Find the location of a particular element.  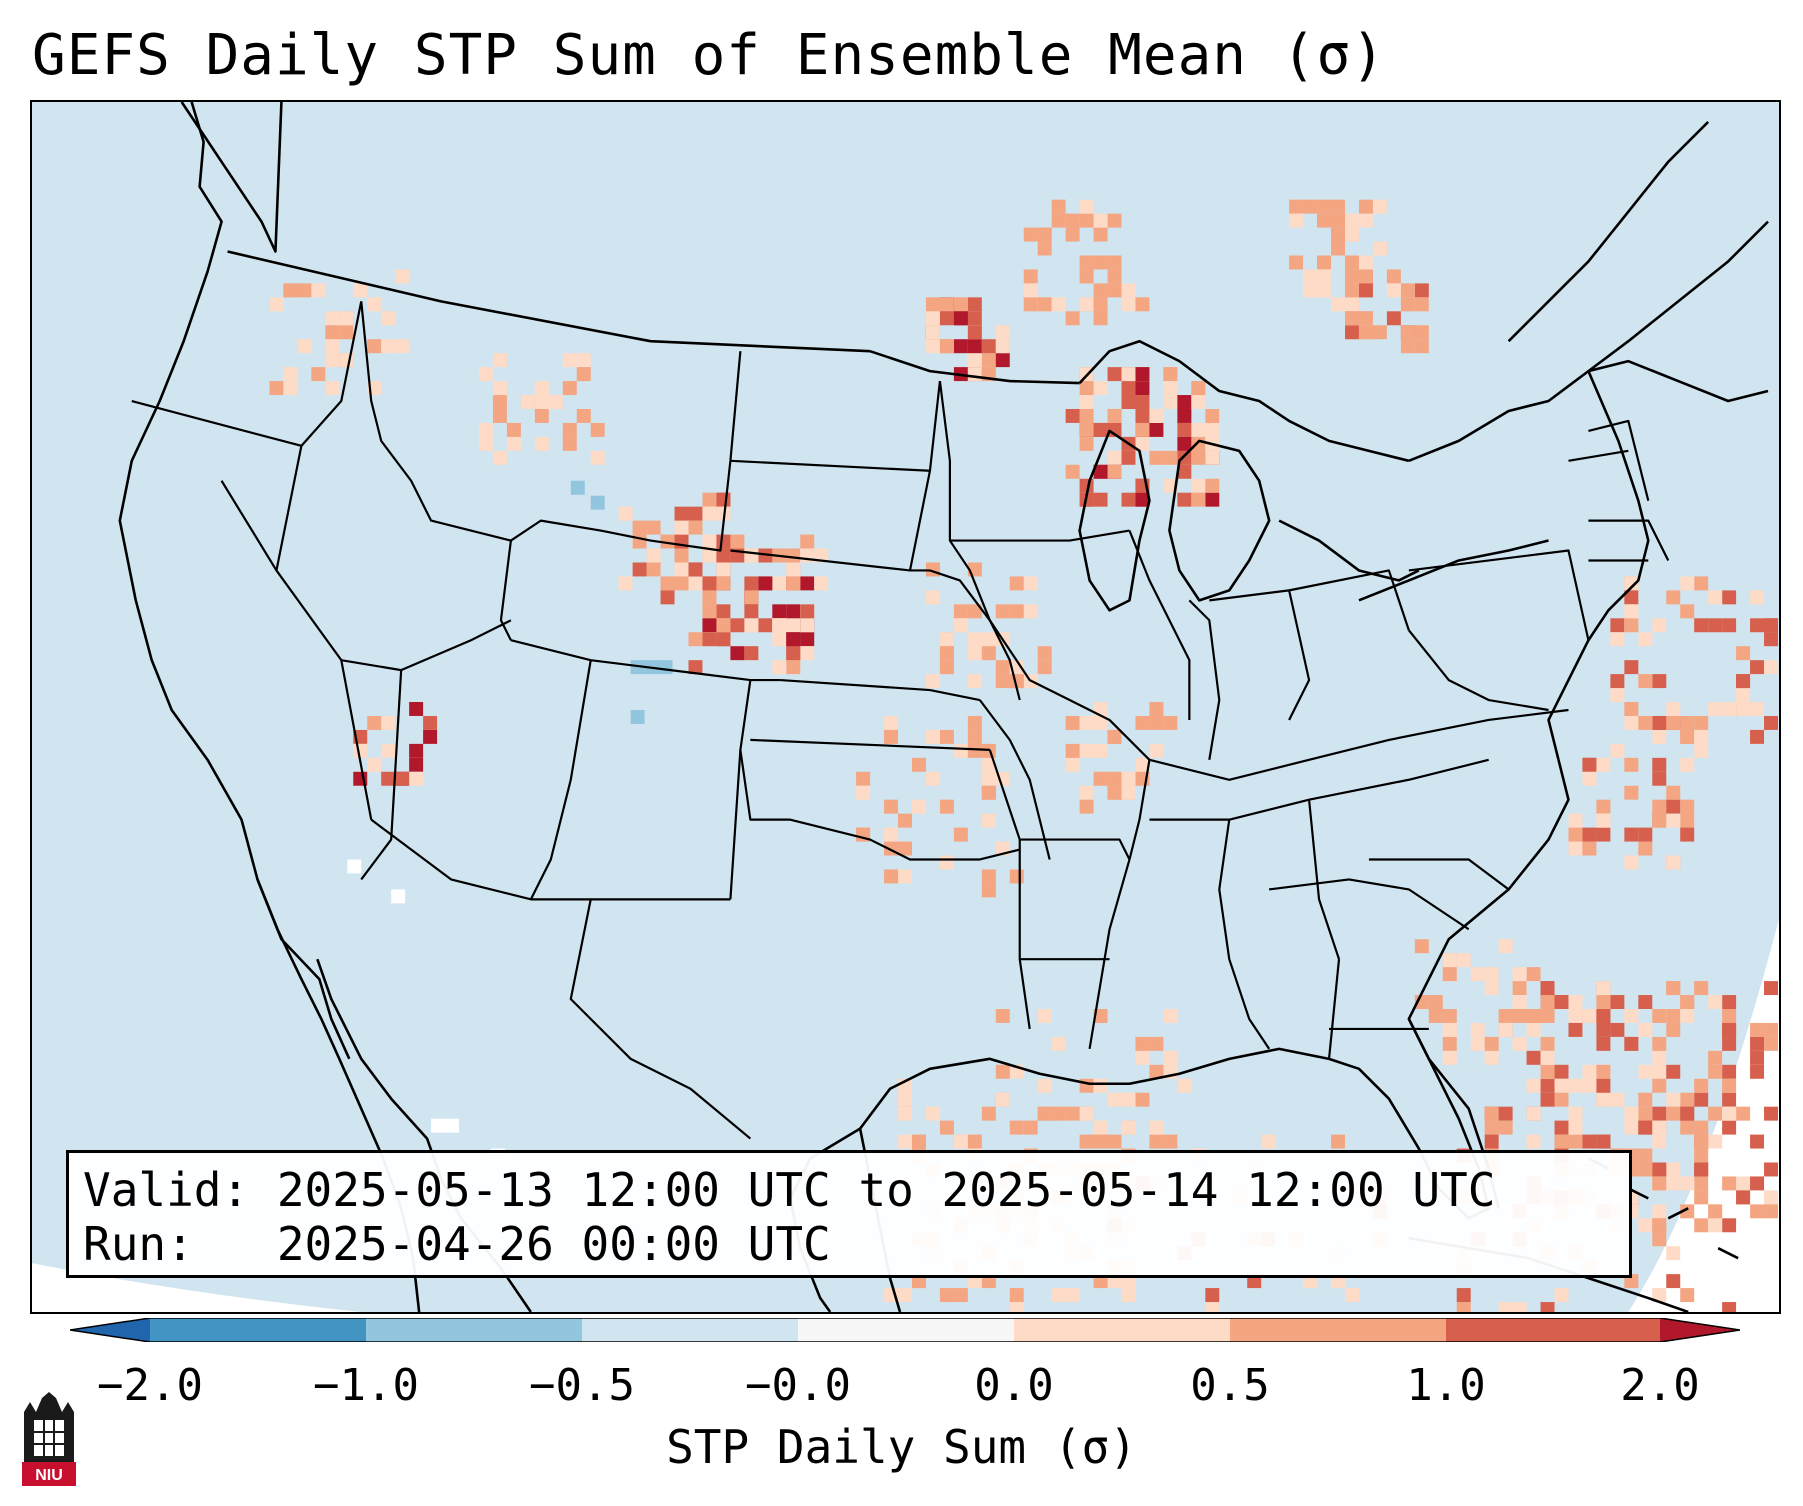

projection-edge-white is located at coordinates (197, 1287).